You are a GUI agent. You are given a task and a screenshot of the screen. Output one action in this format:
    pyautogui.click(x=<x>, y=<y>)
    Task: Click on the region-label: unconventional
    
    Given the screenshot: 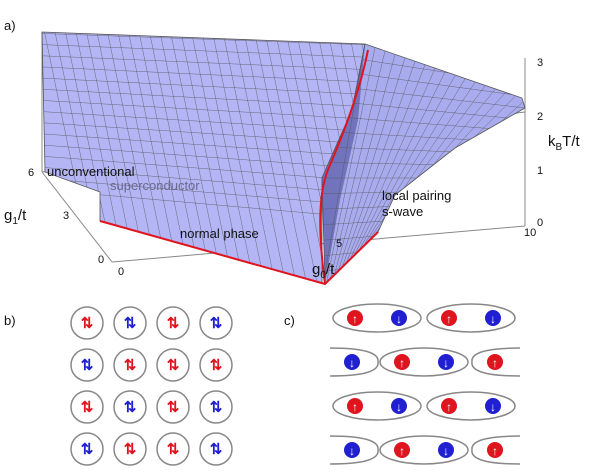 What is the action you would take?
    pyautogui.click(x=91, y=171)
    